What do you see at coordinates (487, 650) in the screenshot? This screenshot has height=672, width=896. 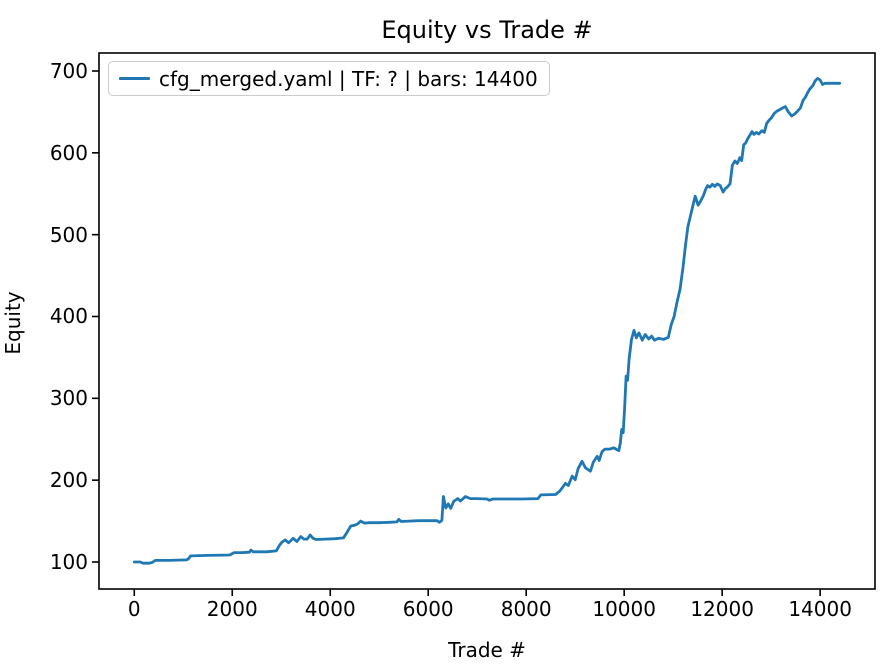 I see `x-axis-label: Trade #` at bounding box center [487, 650].